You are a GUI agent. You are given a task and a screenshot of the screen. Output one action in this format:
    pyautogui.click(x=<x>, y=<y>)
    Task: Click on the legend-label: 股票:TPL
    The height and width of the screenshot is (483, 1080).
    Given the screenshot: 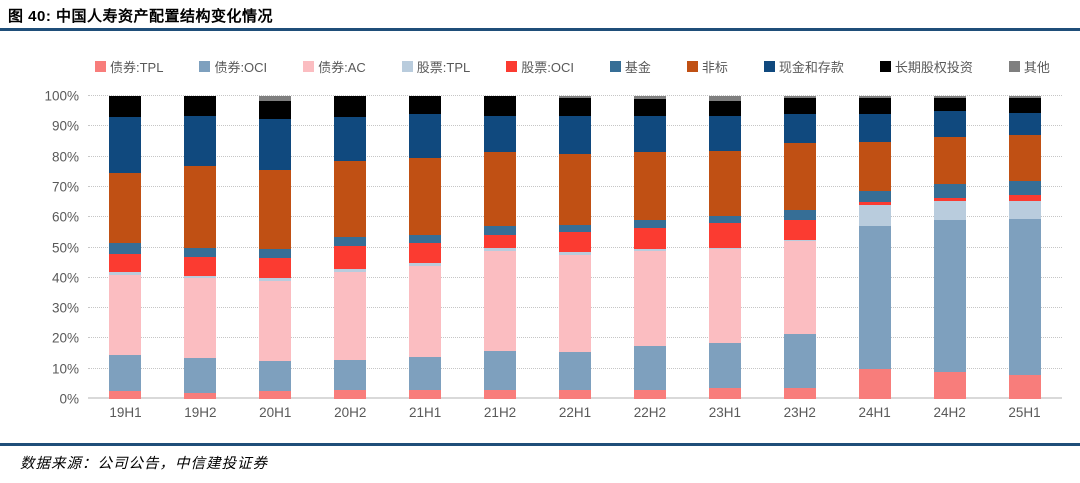 What is the action you would take?
    pyautogui.click(x=443, y=67)
    